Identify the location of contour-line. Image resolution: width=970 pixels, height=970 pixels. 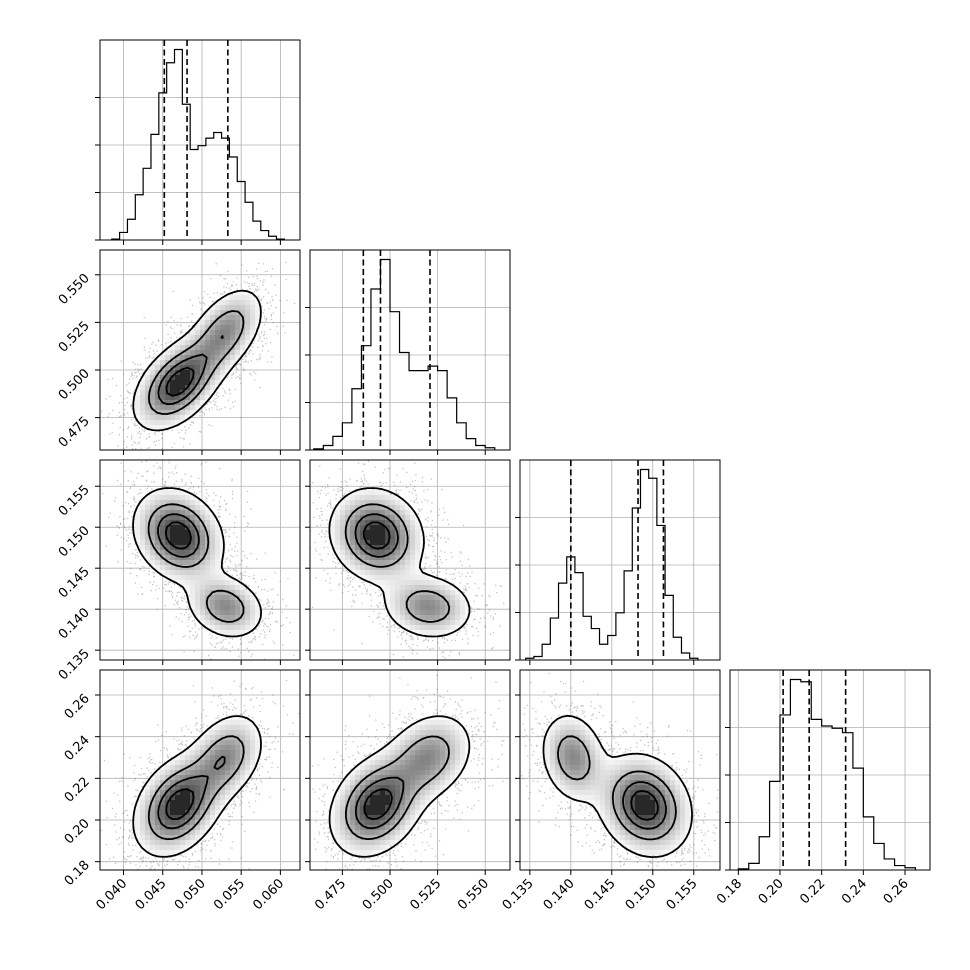
(644, 805).